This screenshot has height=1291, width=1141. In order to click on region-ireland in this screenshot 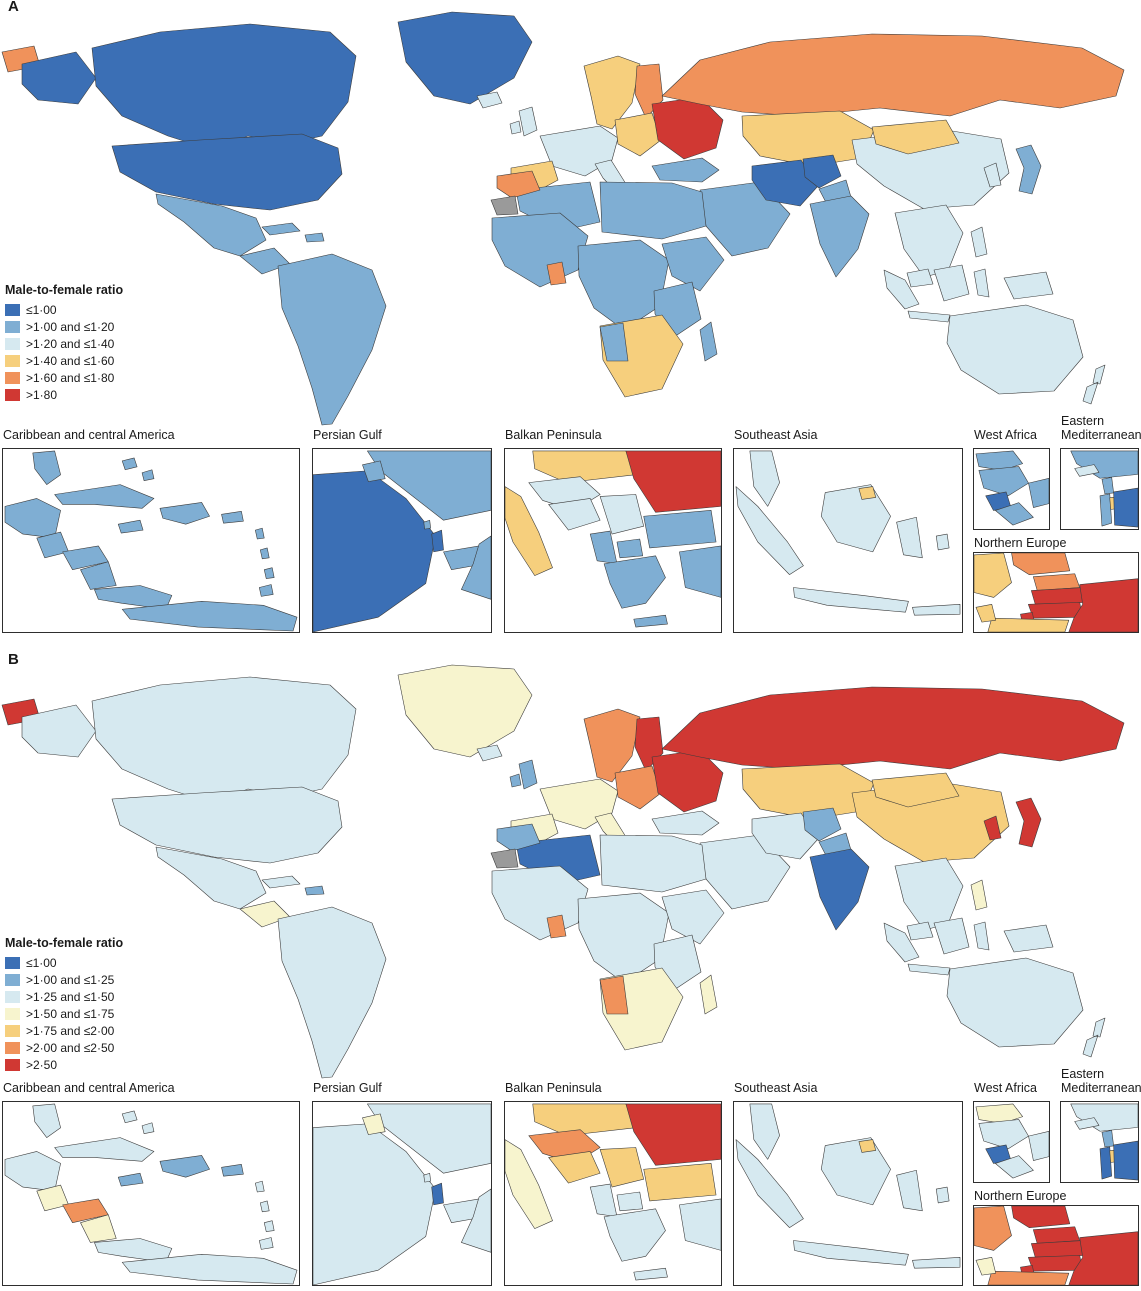, I will do `click(515, 780)`.